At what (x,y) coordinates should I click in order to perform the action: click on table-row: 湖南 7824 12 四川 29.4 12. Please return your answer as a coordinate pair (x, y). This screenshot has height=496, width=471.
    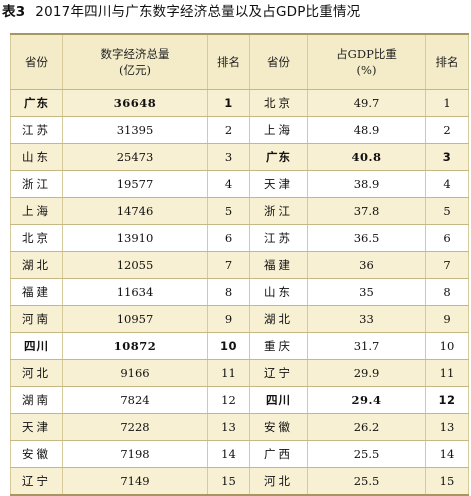
    Looking at the image, I should click on (239, 400).